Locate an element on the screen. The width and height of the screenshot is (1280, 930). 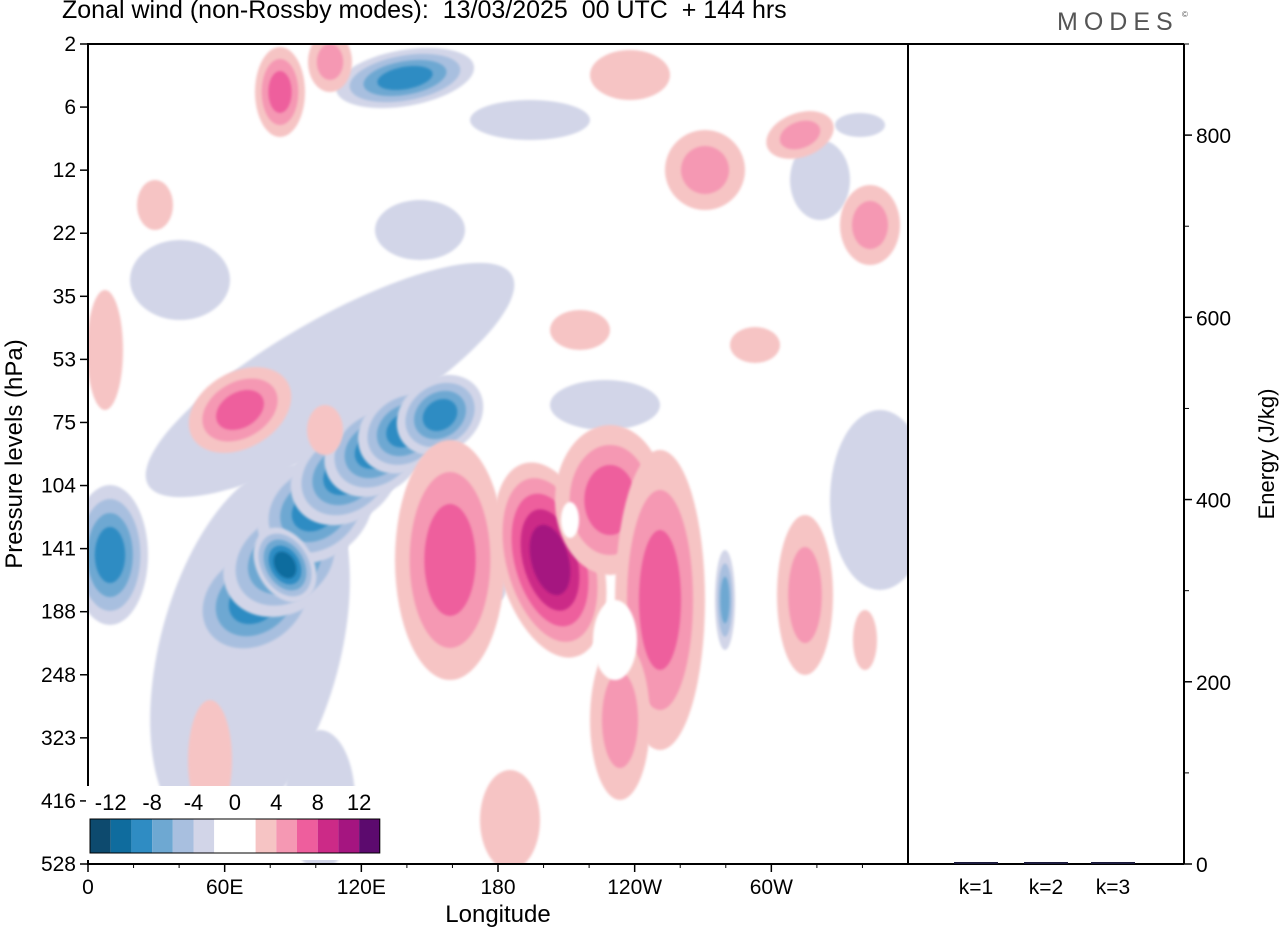
y-tick-label: 22 is located at coordinates (64, 233).